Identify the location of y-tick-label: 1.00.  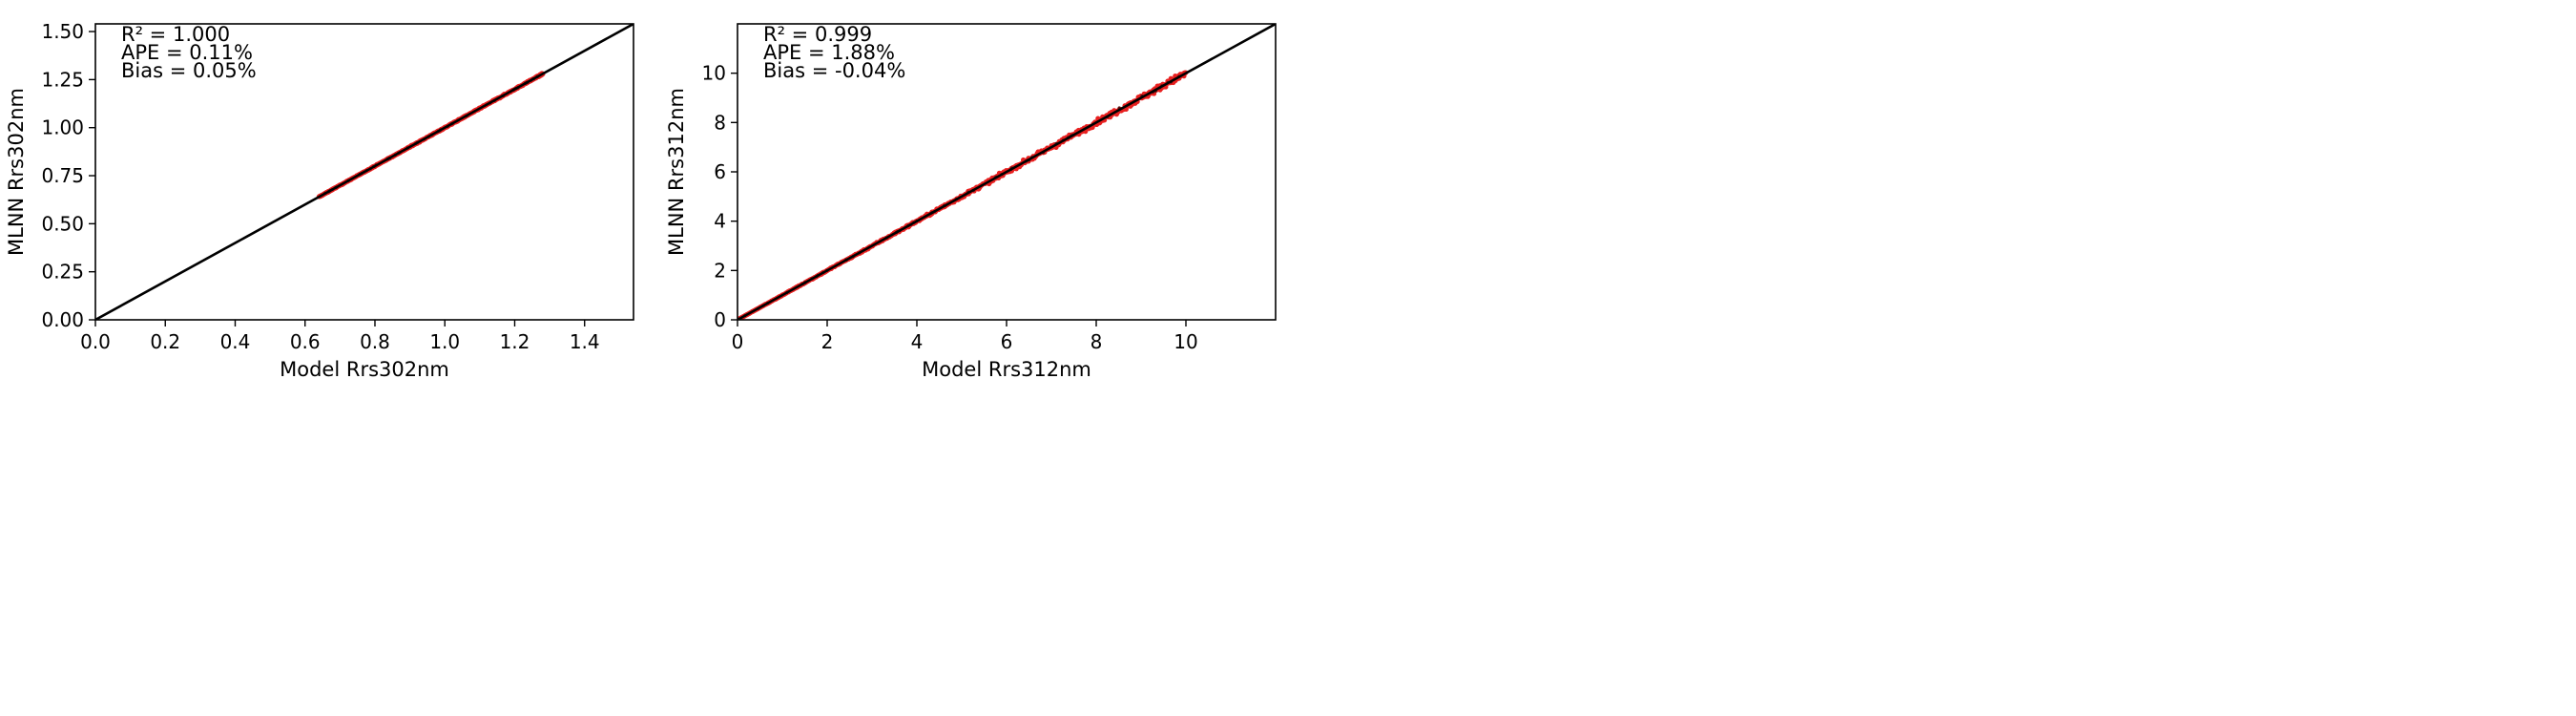
(62, 127).